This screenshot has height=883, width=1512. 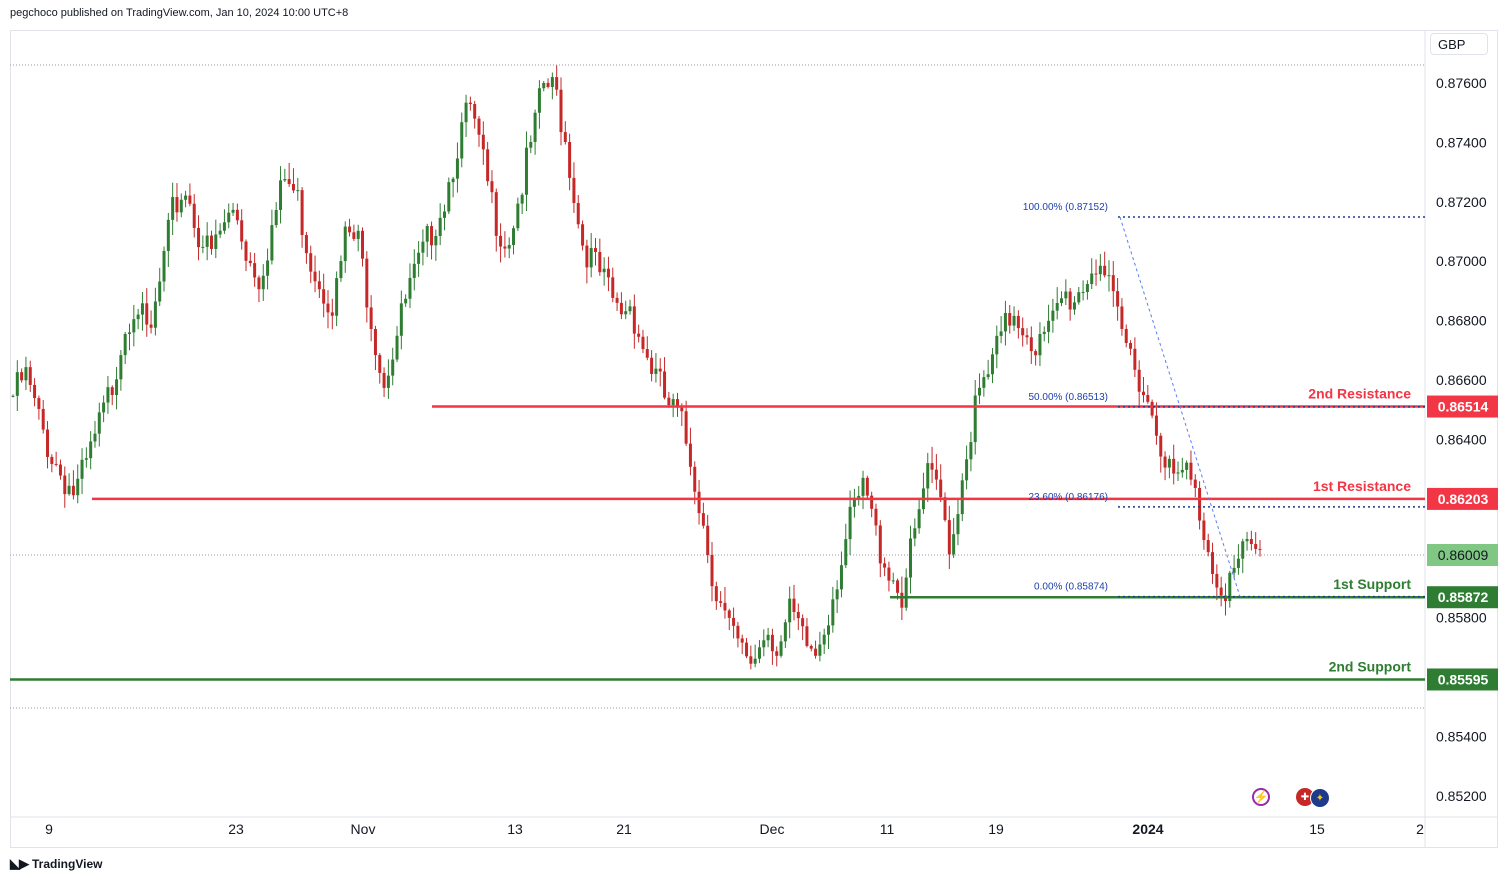 What do you see at coordinates (56, 864) in the screenshot?
I see `tradingview-logo: ◣▶ TradingView` at bounding box center [56, 864].